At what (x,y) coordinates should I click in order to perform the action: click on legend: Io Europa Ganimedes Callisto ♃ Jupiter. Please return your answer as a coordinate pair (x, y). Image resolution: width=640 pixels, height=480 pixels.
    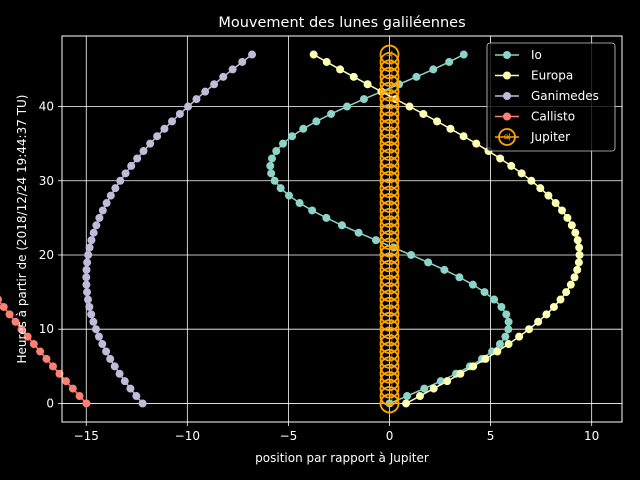
    Looking at the image, I should click on (551, 97).